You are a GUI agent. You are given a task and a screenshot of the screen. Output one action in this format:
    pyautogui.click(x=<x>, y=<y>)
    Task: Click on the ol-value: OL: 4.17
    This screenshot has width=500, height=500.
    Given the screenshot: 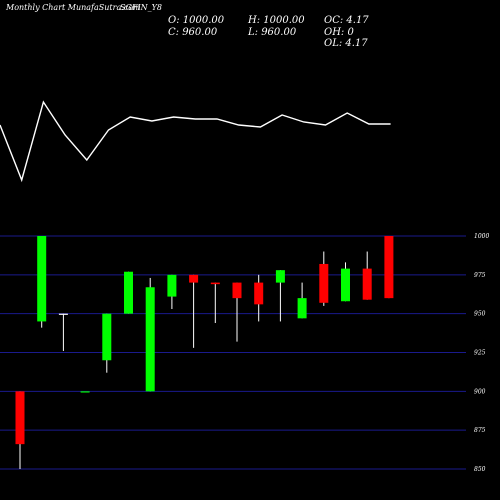 What is the action you would take?
    pyautogui.click(x=346, y=43)
    